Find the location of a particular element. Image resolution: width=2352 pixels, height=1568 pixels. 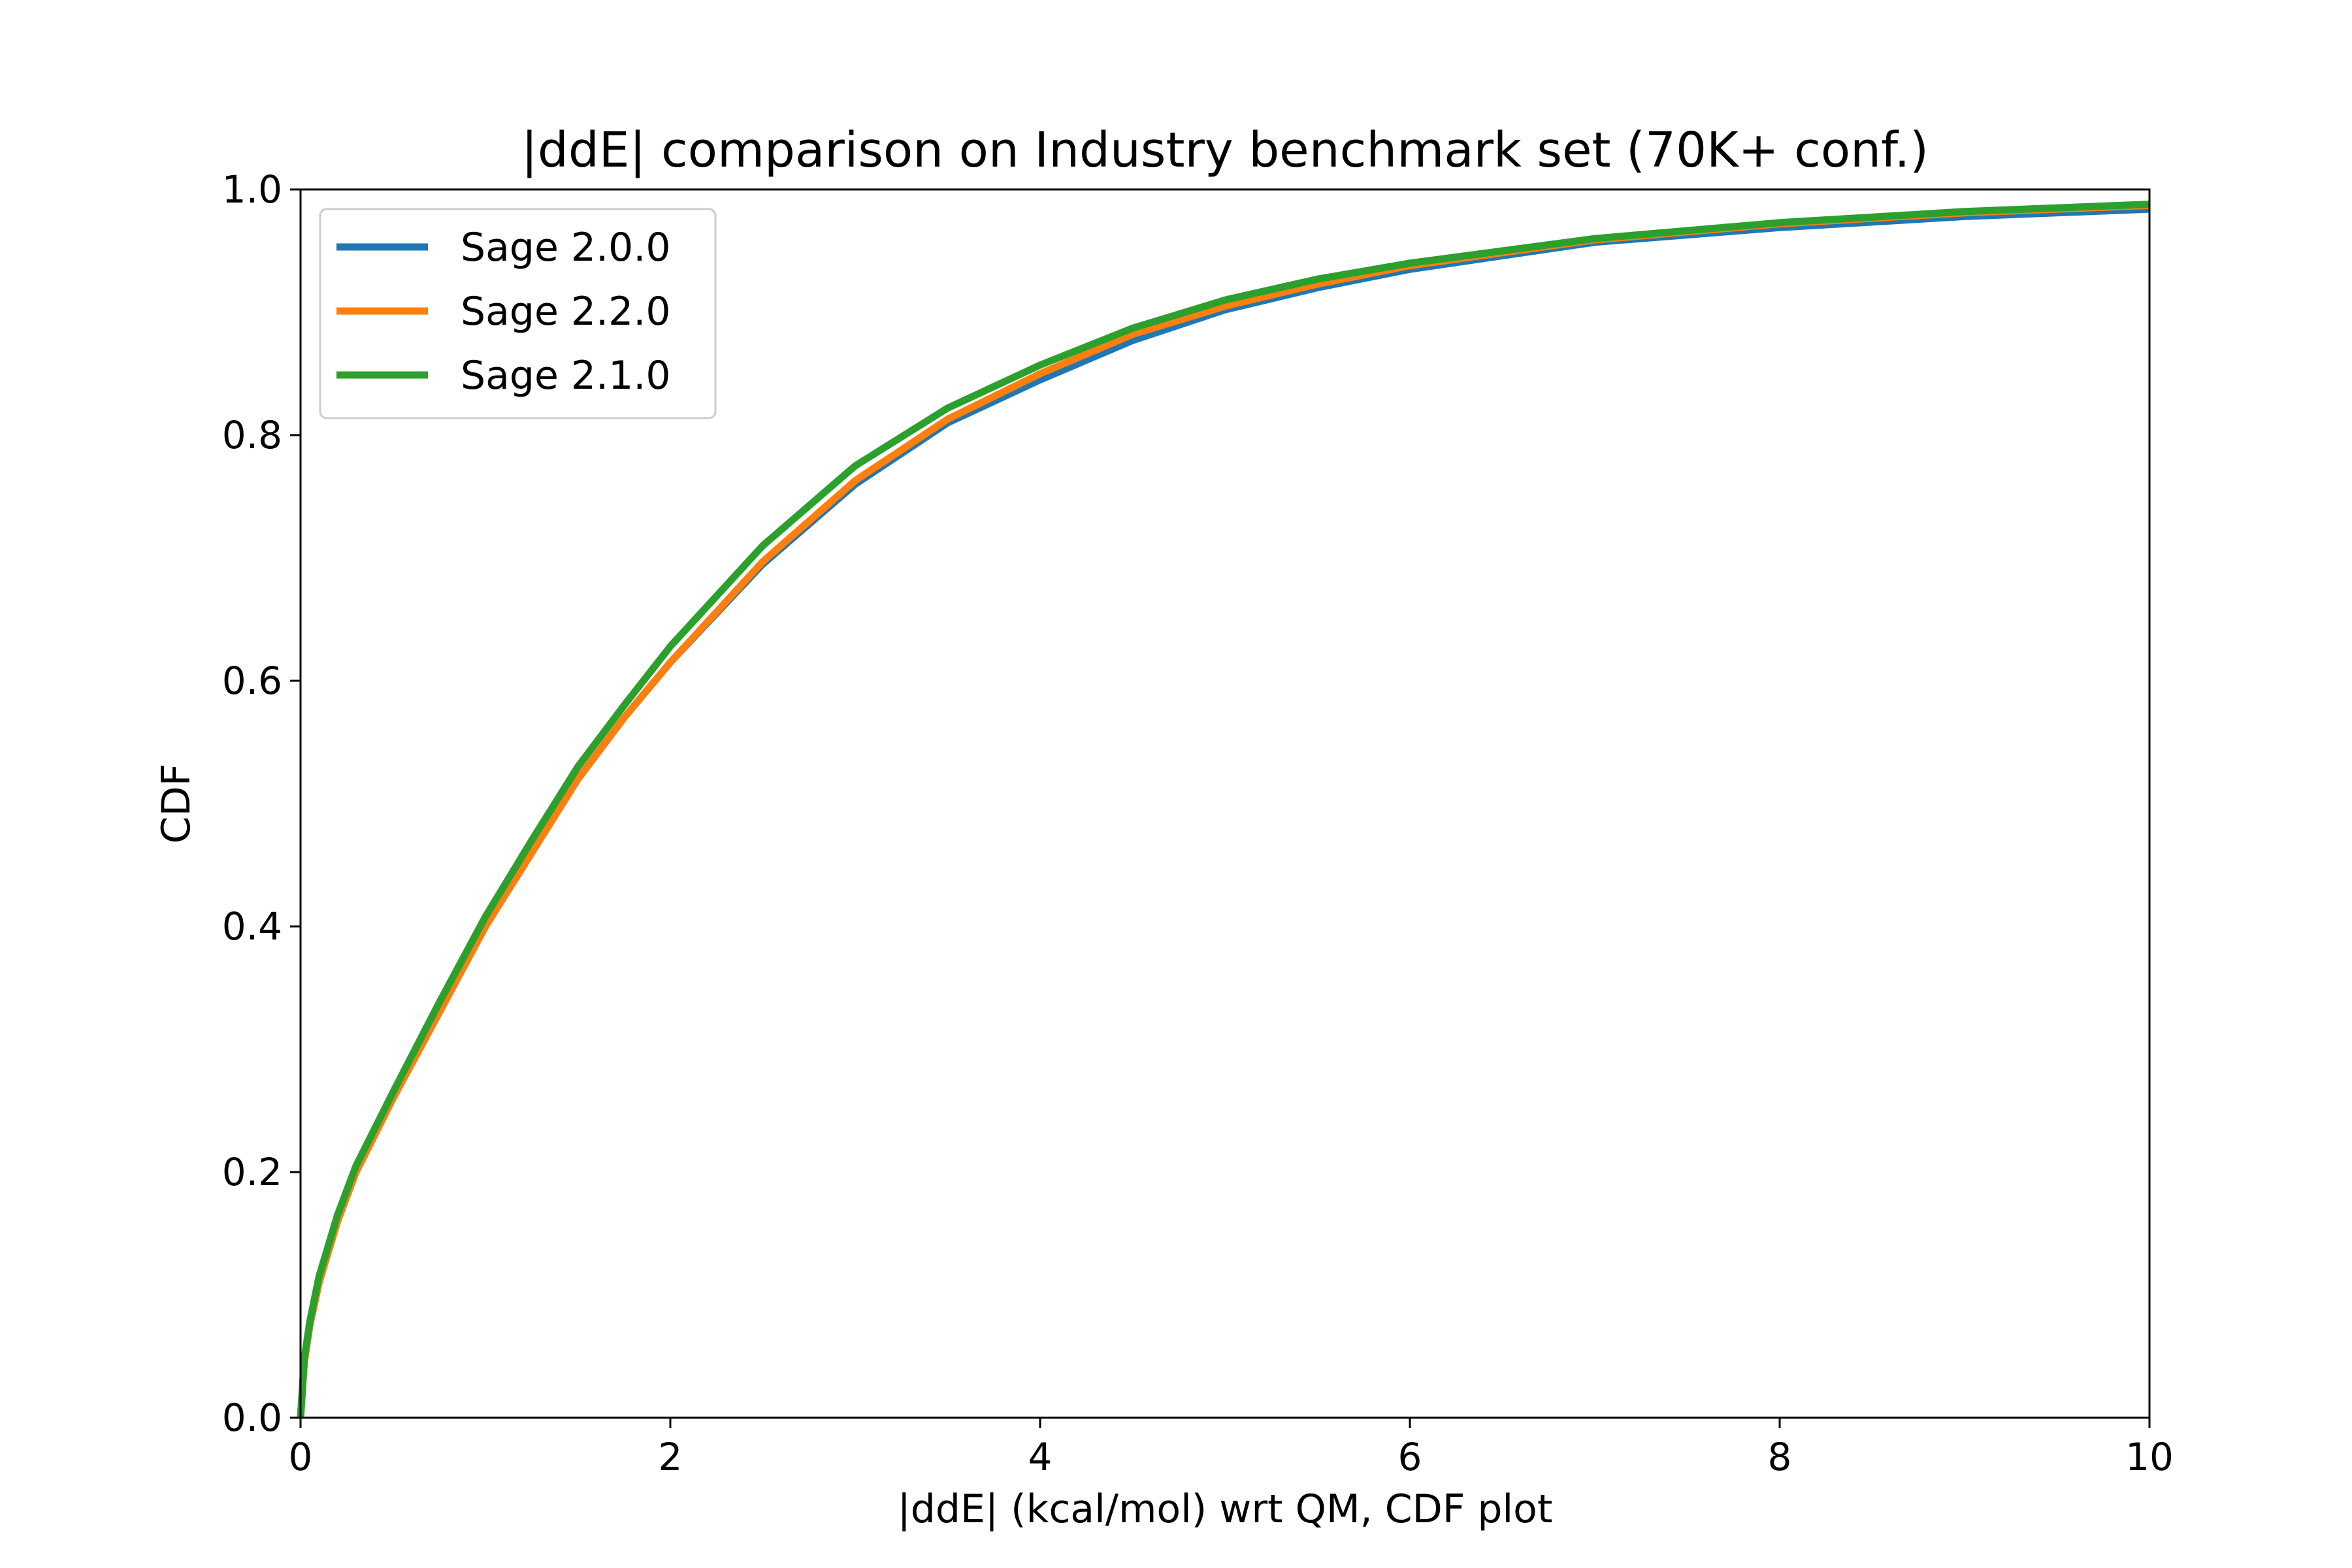

y-axis: 0.0 0.2 0.4 0.6 0.8 1.0 is located at coordinates (261, 803).